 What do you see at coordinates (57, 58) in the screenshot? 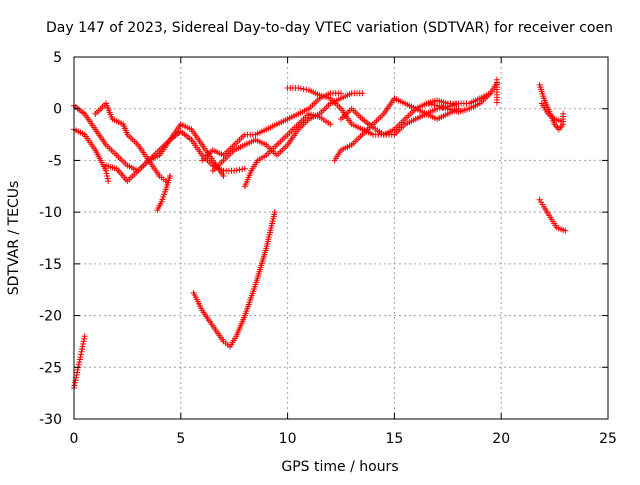
I see `y-tick-label: 5` at bounding box center [57, 58].